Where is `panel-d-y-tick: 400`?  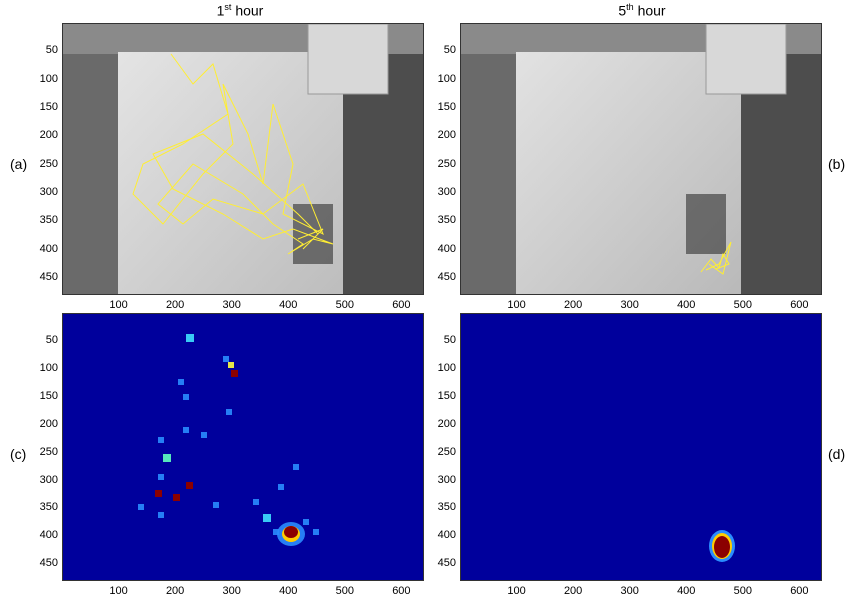
panel-d-y-tick: 400 is located at coordinates (446, 535).